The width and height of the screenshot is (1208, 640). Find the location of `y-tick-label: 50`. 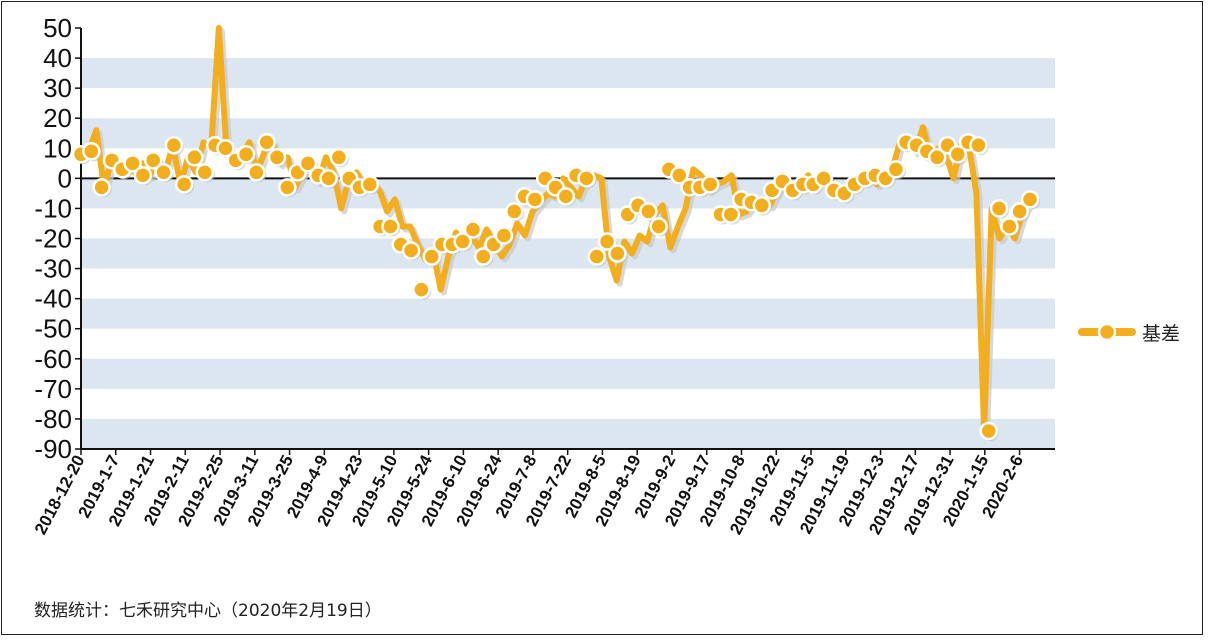

y-tick-label: 50 is located at coordinates (57, 28).